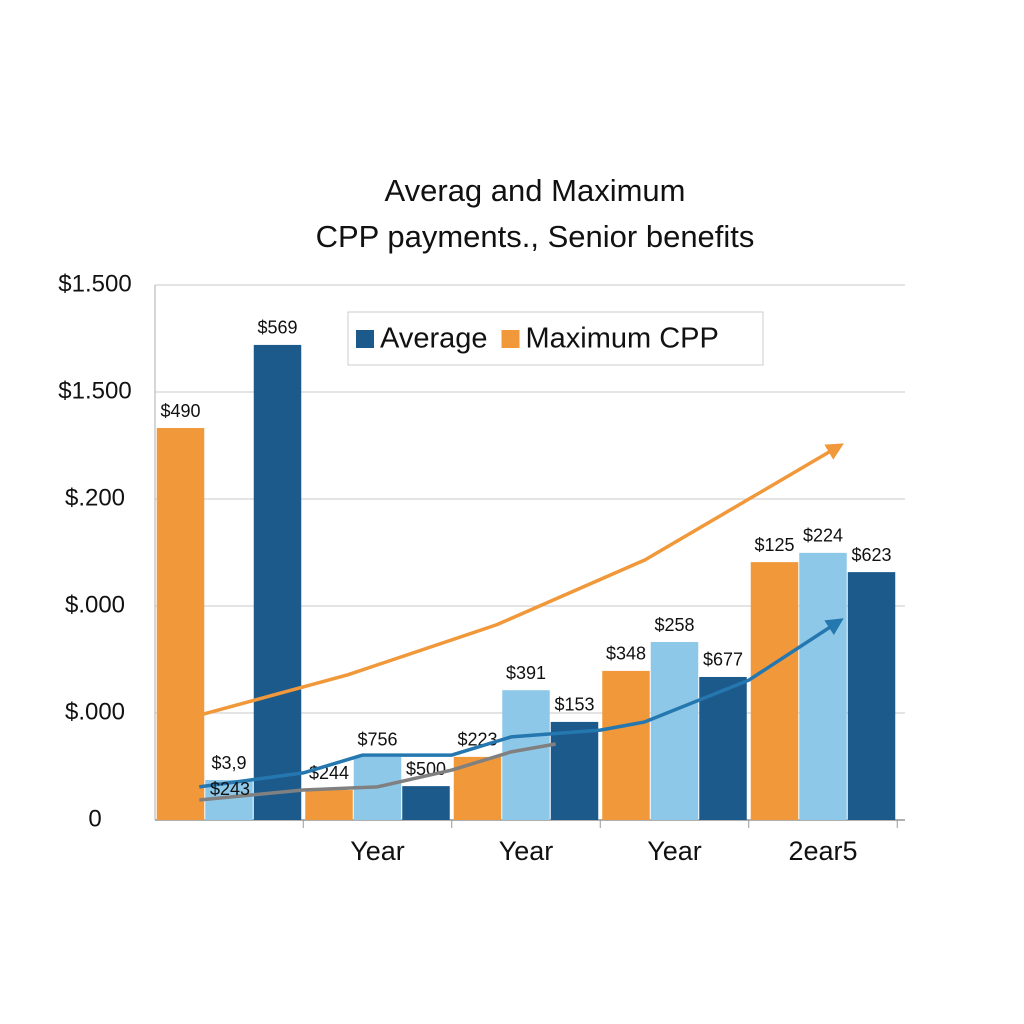 The height and width of the screenshot is (1024, 1024). I want to click on x-tick-label: 2ear5, so click(822, 851).